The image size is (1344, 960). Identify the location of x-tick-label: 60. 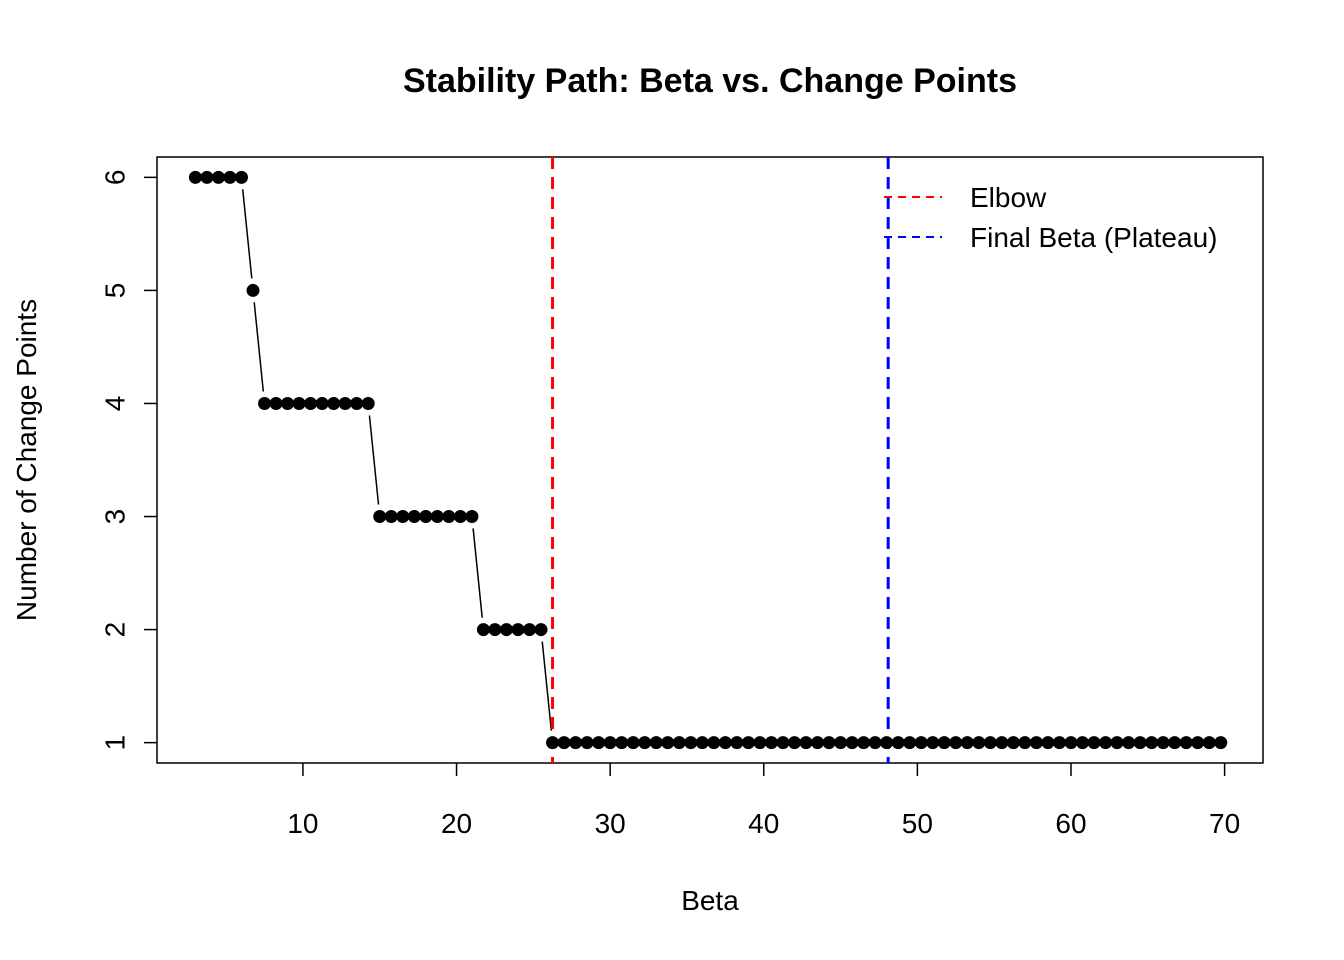
(1070, 823).